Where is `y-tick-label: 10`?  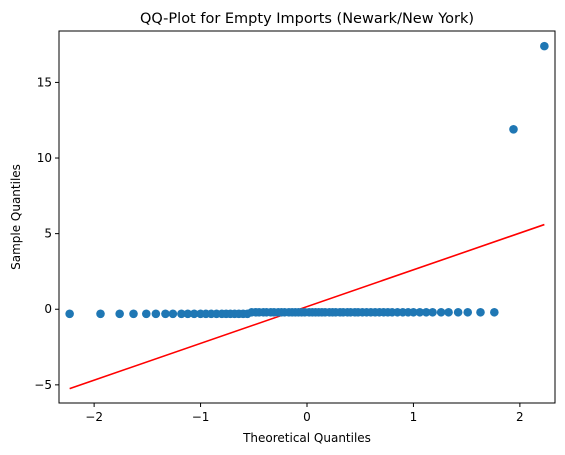
y-tick-label: 10 is located at coordinates (44, 158).